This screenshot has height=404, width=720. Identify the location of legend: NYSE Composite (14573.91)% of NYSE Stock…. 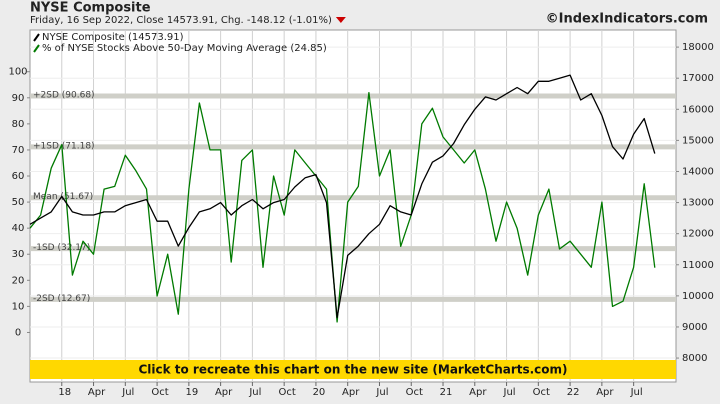
(180, 43).